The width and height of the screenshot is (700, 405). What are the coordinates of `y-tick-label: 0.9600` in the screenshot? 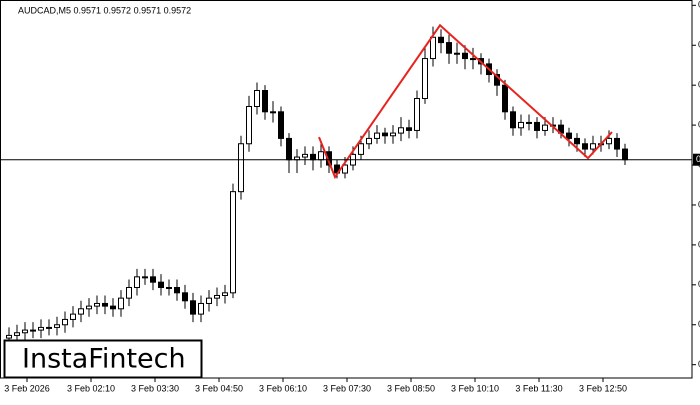 It's located at (699, 85).